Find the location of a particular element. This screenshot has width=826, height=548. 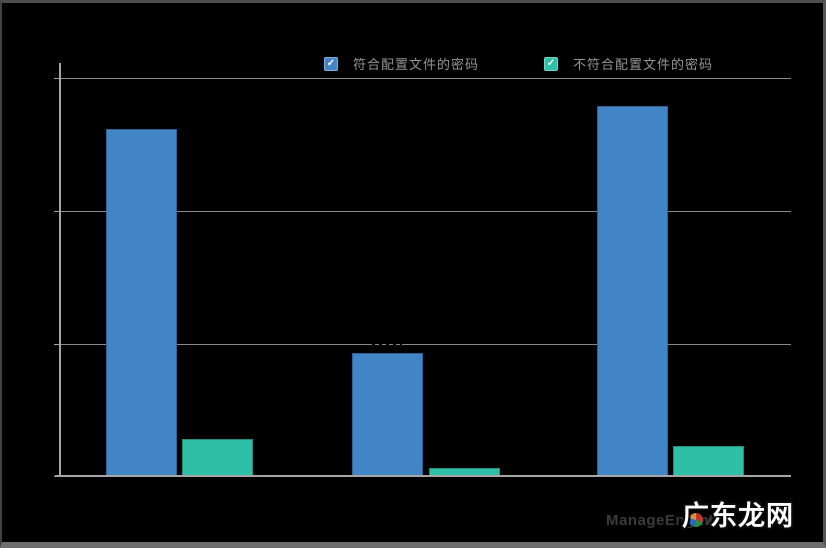

faint-bar-datalabel is located at coordinates (387, 343).